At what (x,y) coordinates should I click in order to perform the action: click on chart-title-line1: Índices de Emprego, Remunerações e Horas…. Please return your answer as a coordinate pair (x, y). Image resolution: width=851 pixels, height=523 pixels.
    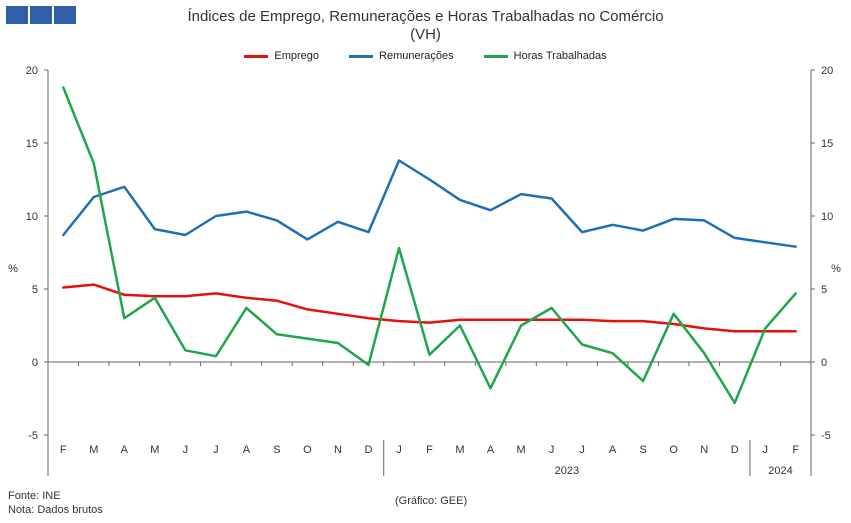
    Looking at the image, I should click on (425, 16).